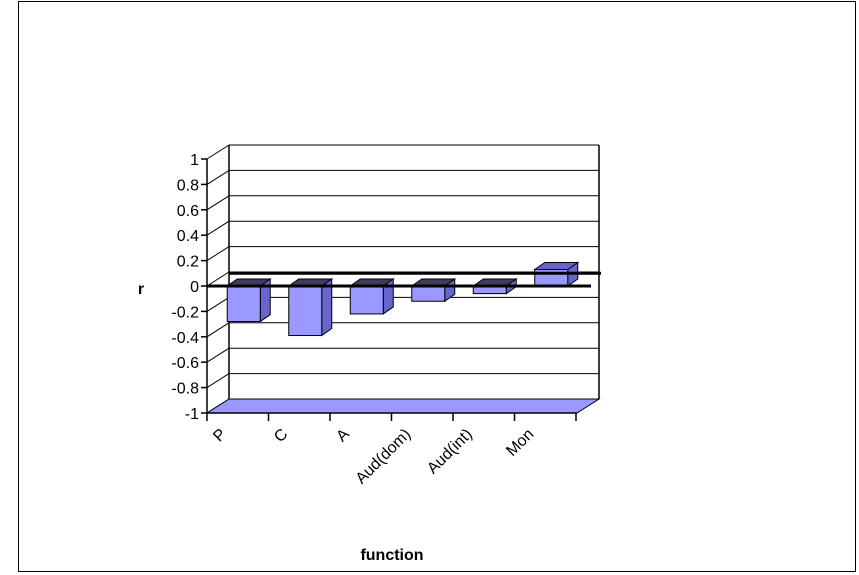  What do you see at coordinates (520, 443) in the screenshot?
I see `x-tick-label: Mon` at bounding box center [520, 443].